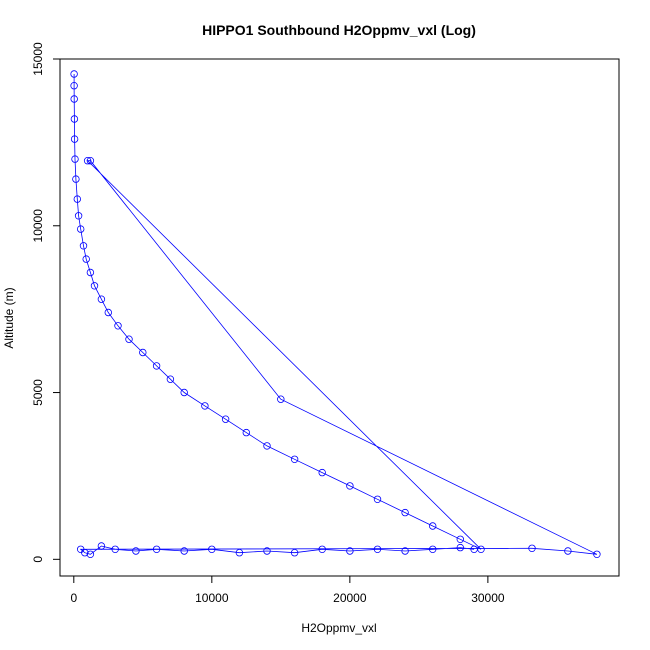  Describe the element at coordinates (38, 392) in the screenshot. I see `y-tick-label: 5000` at that location.